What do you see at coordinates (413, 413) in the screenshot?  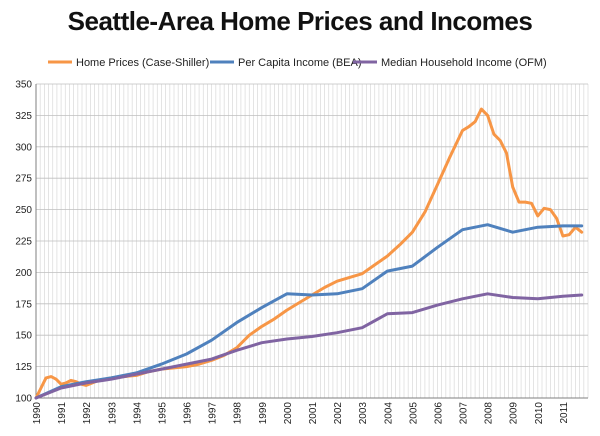 I see `x-tick-label: 2005` at bounding box center [413, 413].